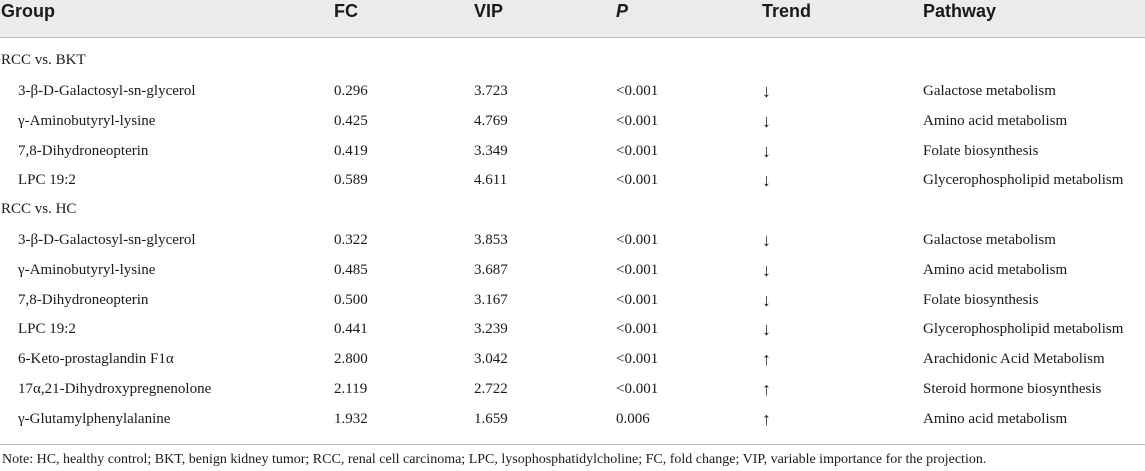 The image size is (1145, 471). Describe the element at coordinates (491, 419) in the screenshot. I see `cell-vip: 1.659` at that location.